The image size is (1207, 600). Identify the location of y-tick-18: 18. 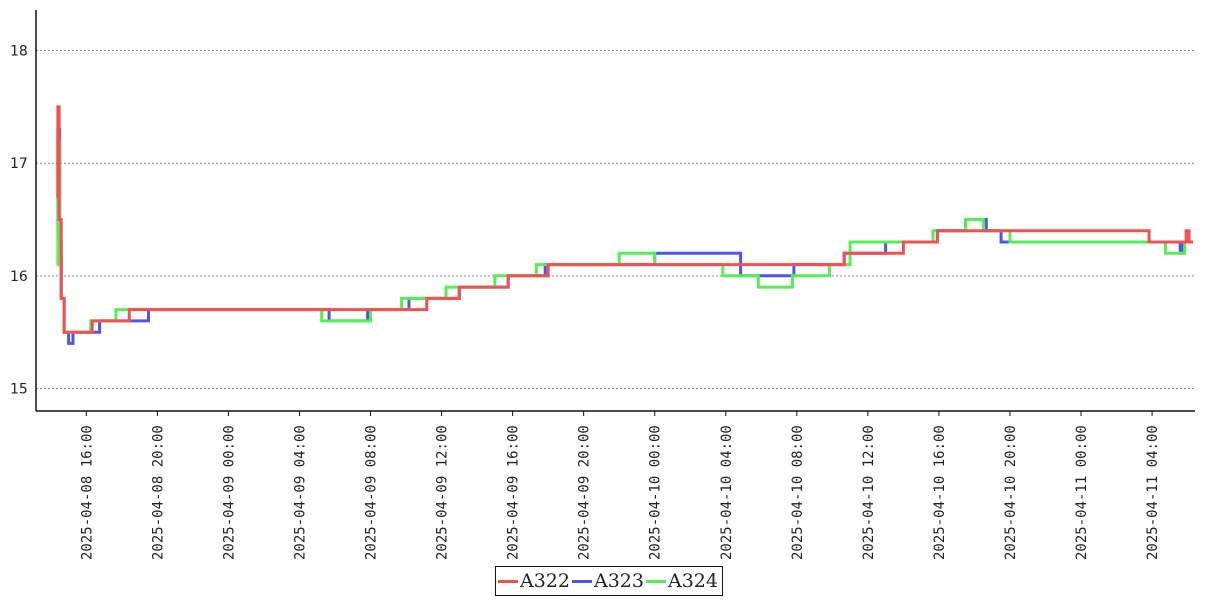
(19, 52).